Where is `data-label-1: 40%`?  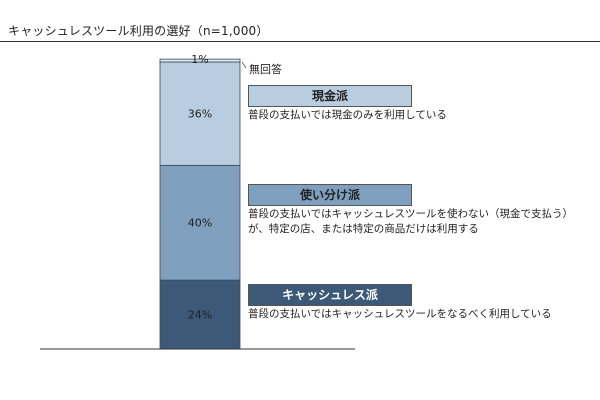 data-label-1: 40% is located at coordinates (200, 223).